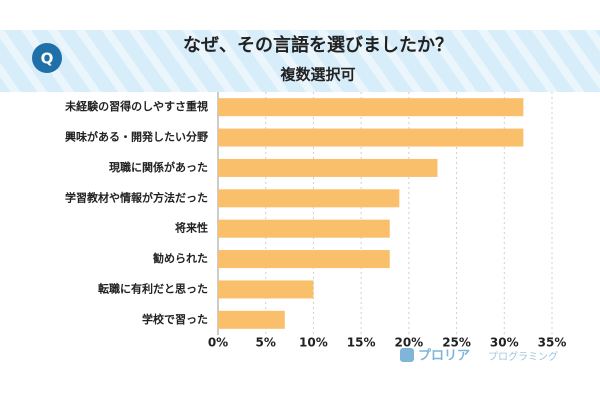 The width and height of the screenshot is (600, 400). Describe the element at coordinates (552, 343) in the screenshot. I see `x-tick-label: 35%` at that location.